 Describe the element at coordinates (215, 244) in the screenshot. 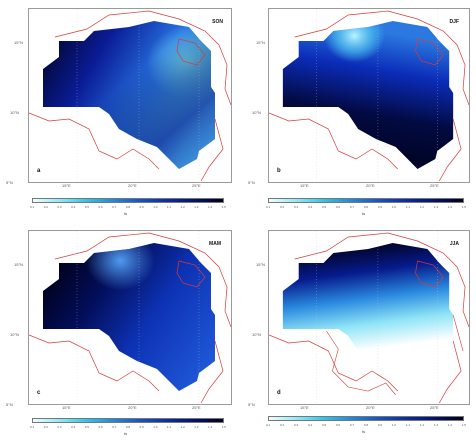

I see `season-label: MAM` at that location.